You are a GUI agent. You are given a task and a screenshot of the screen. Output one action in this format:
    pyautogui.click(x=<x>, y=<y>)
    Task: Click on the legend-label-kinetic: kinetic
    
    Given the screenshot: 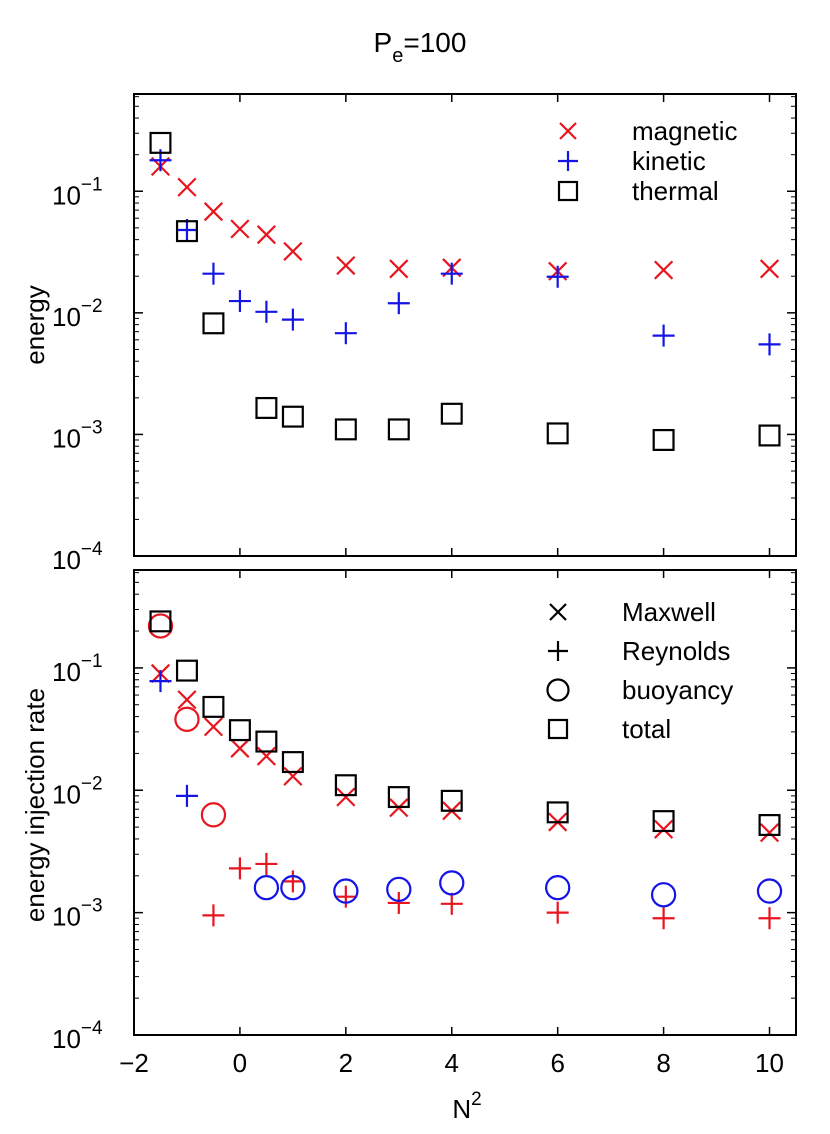 What is the action you would take?
    pyautogui.click(x=669, y=161)
    